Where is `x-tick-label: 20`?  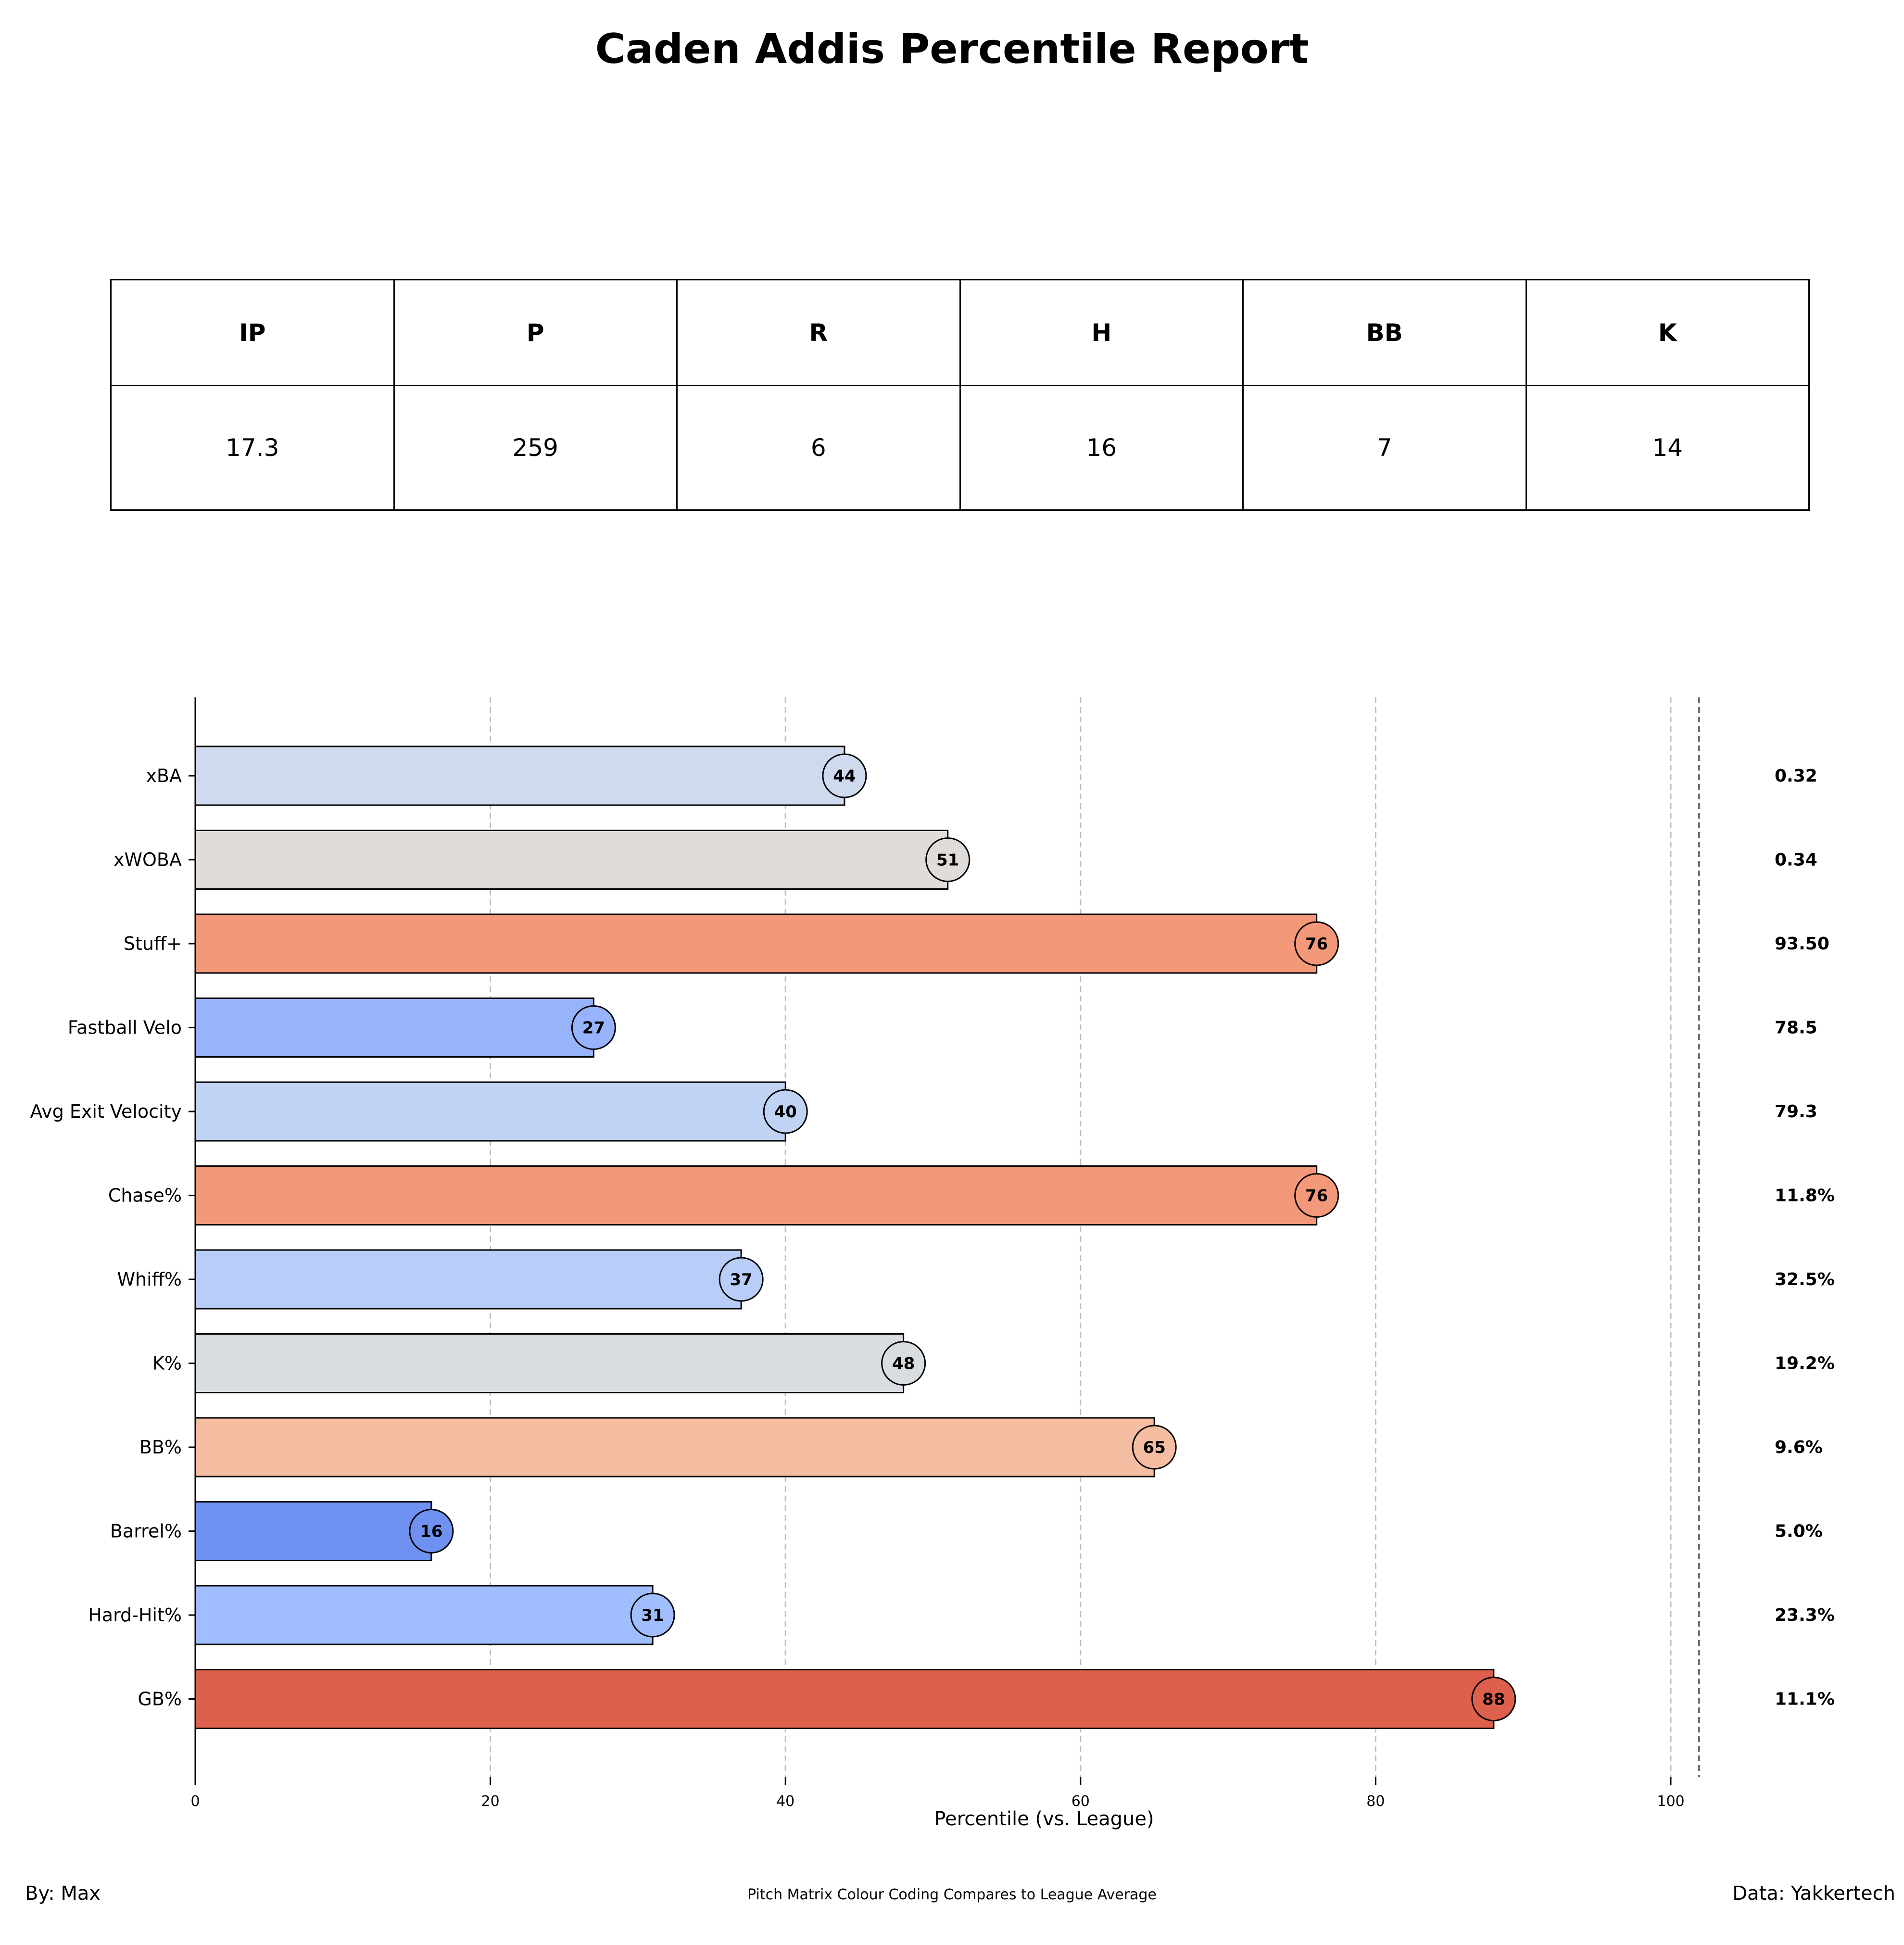
x-tick-label: 20 is located at coordinates (490, 1801).